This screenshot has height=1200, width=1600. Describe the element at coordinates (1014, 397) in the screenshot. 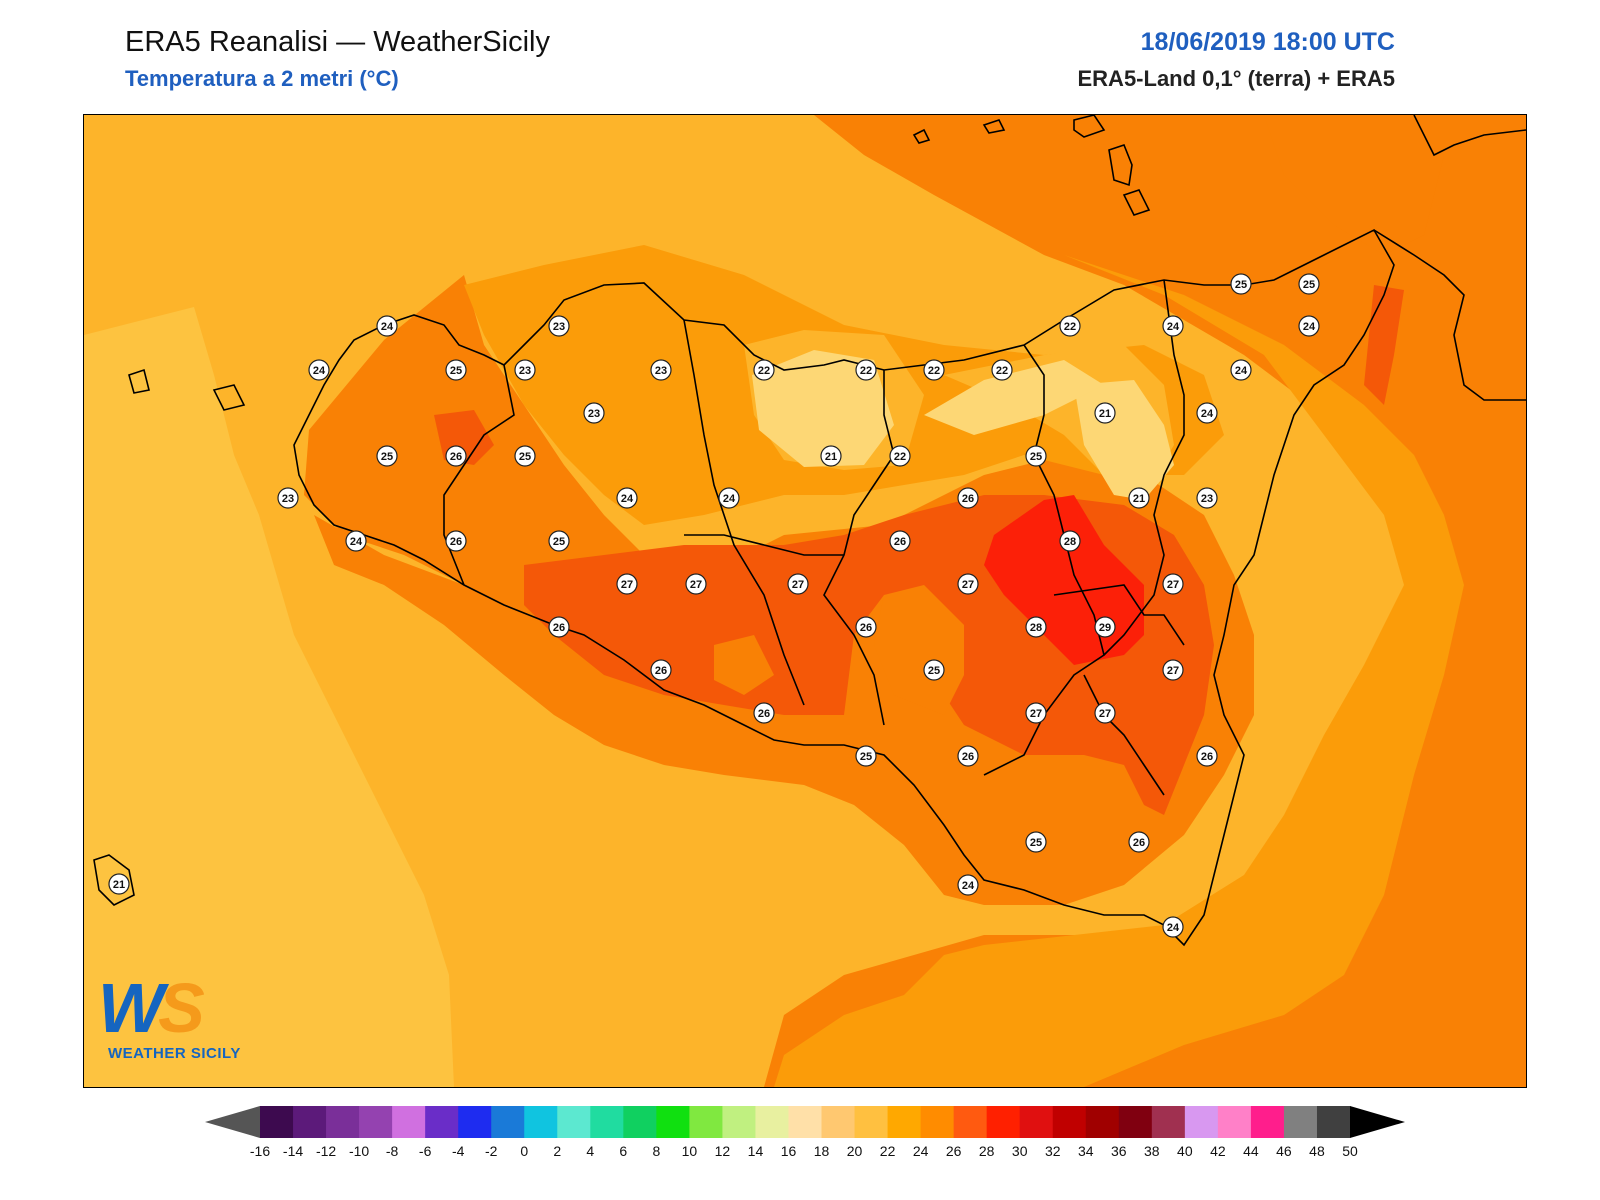

I see `zone-cool-ne-strip` at that location.